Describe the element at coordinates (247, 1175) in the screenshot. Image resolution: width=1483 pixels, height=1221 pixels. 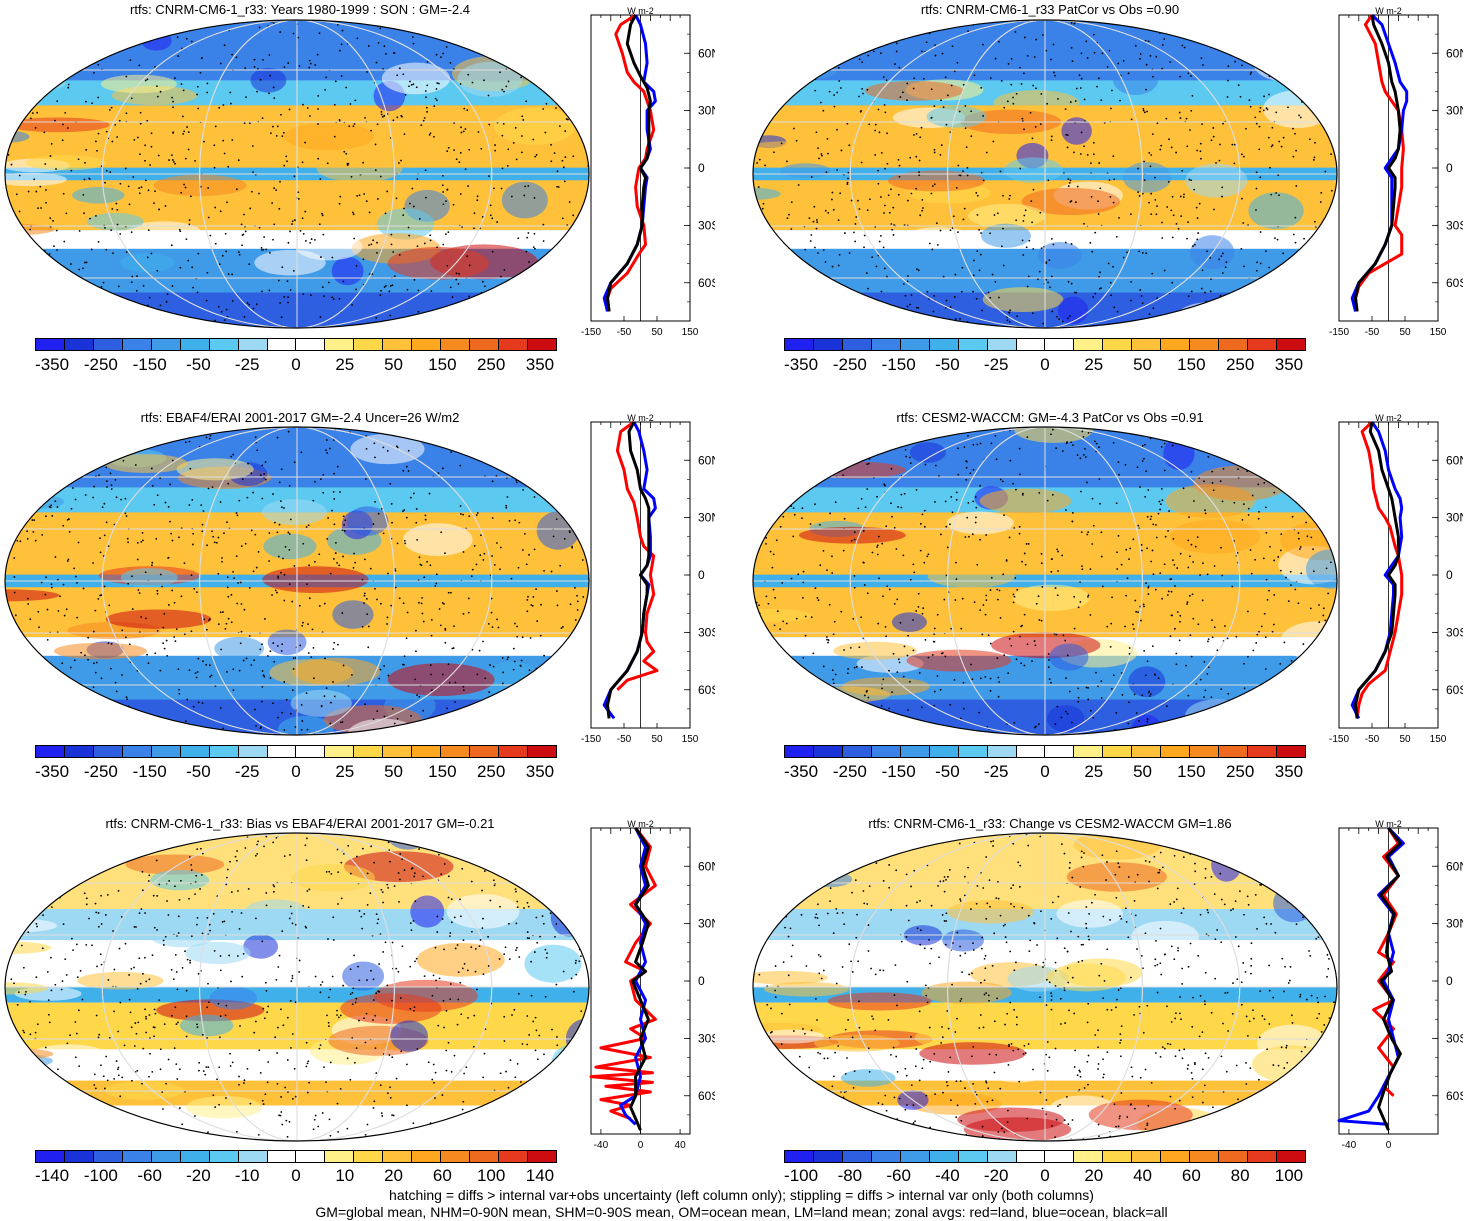
I see `colorbar-tick-label: -10` at that location.